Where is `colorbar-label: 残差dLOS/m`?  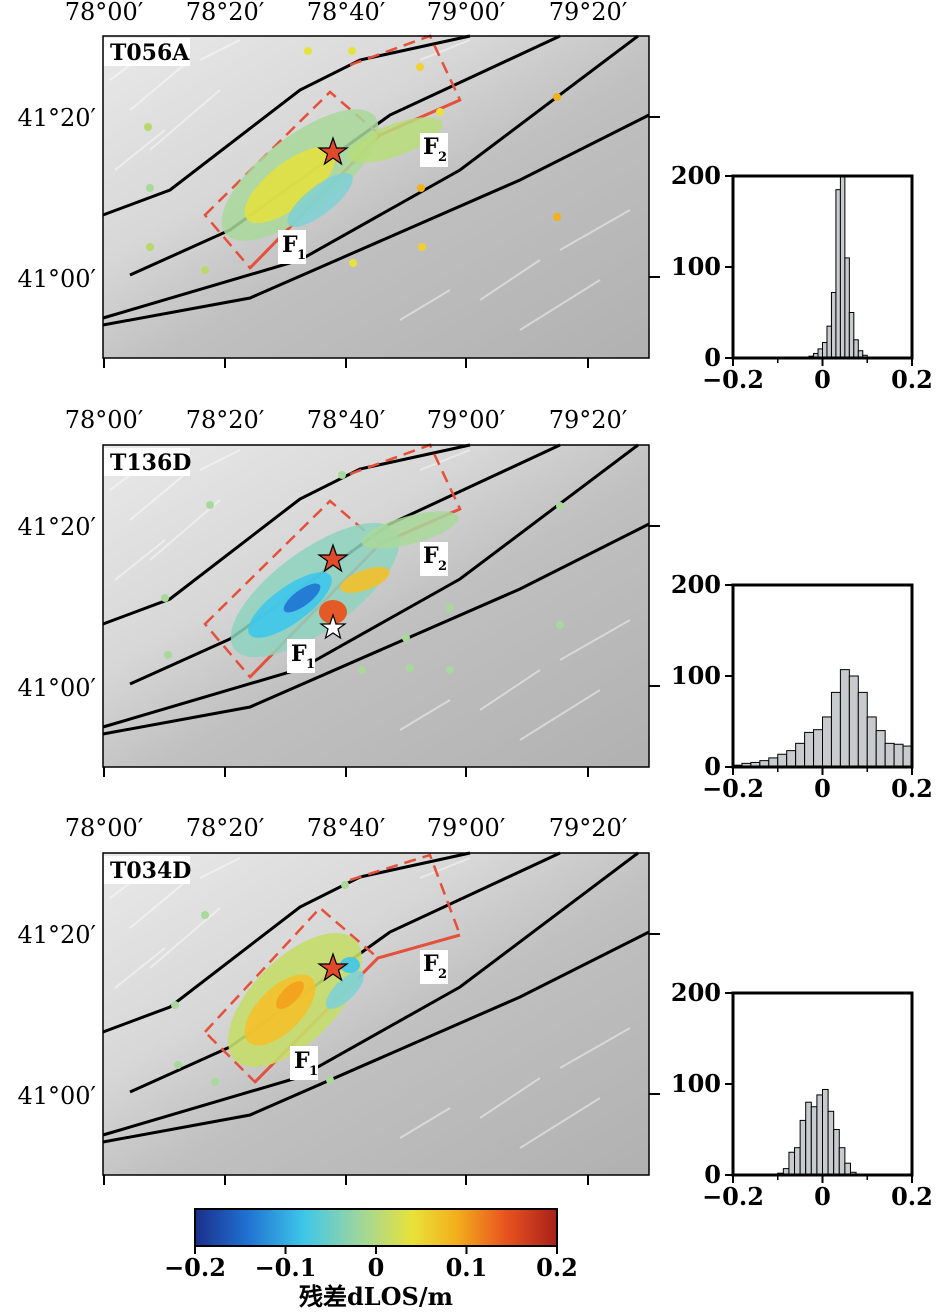
colorbar-label: 残差dLOS/m is located at coordinates (376, 1296).